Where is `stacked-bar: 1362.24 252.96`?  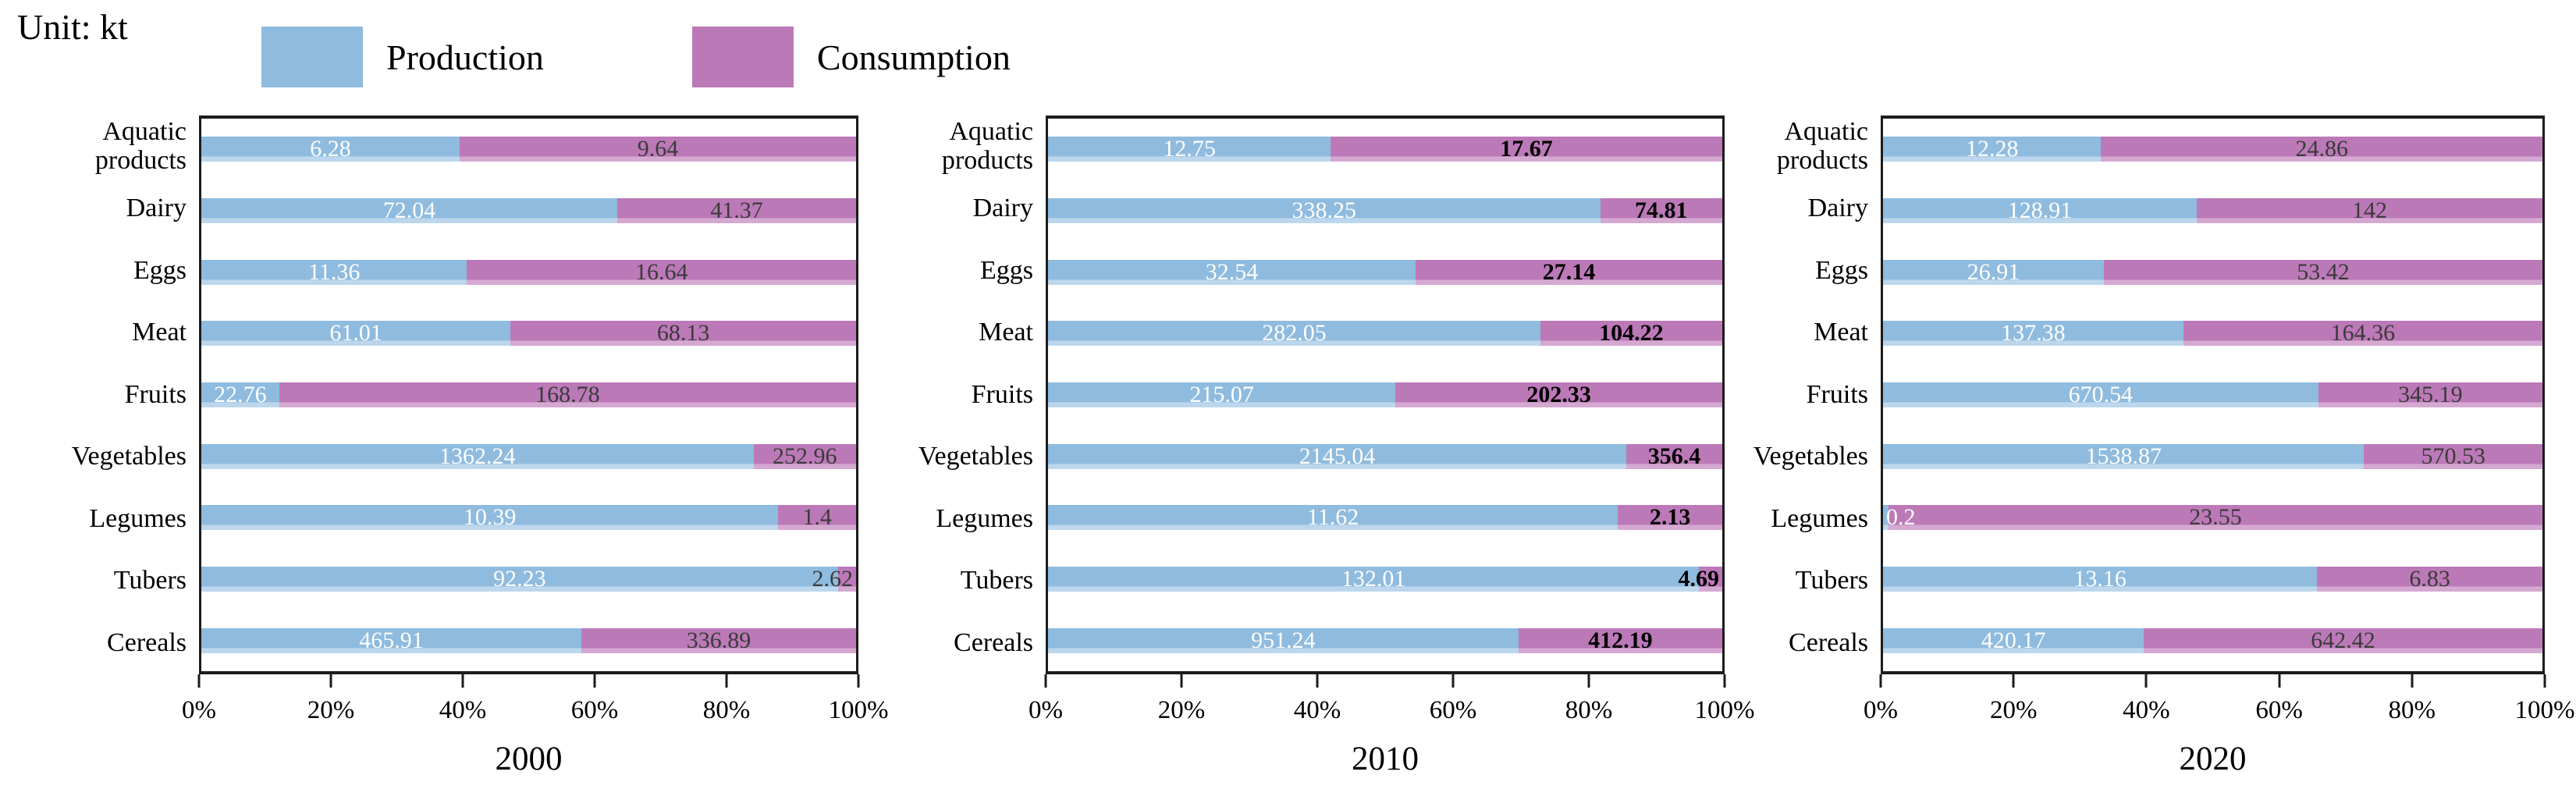 stacked-bar: 1362.24 252.96 is located at coordinates (528, 456).